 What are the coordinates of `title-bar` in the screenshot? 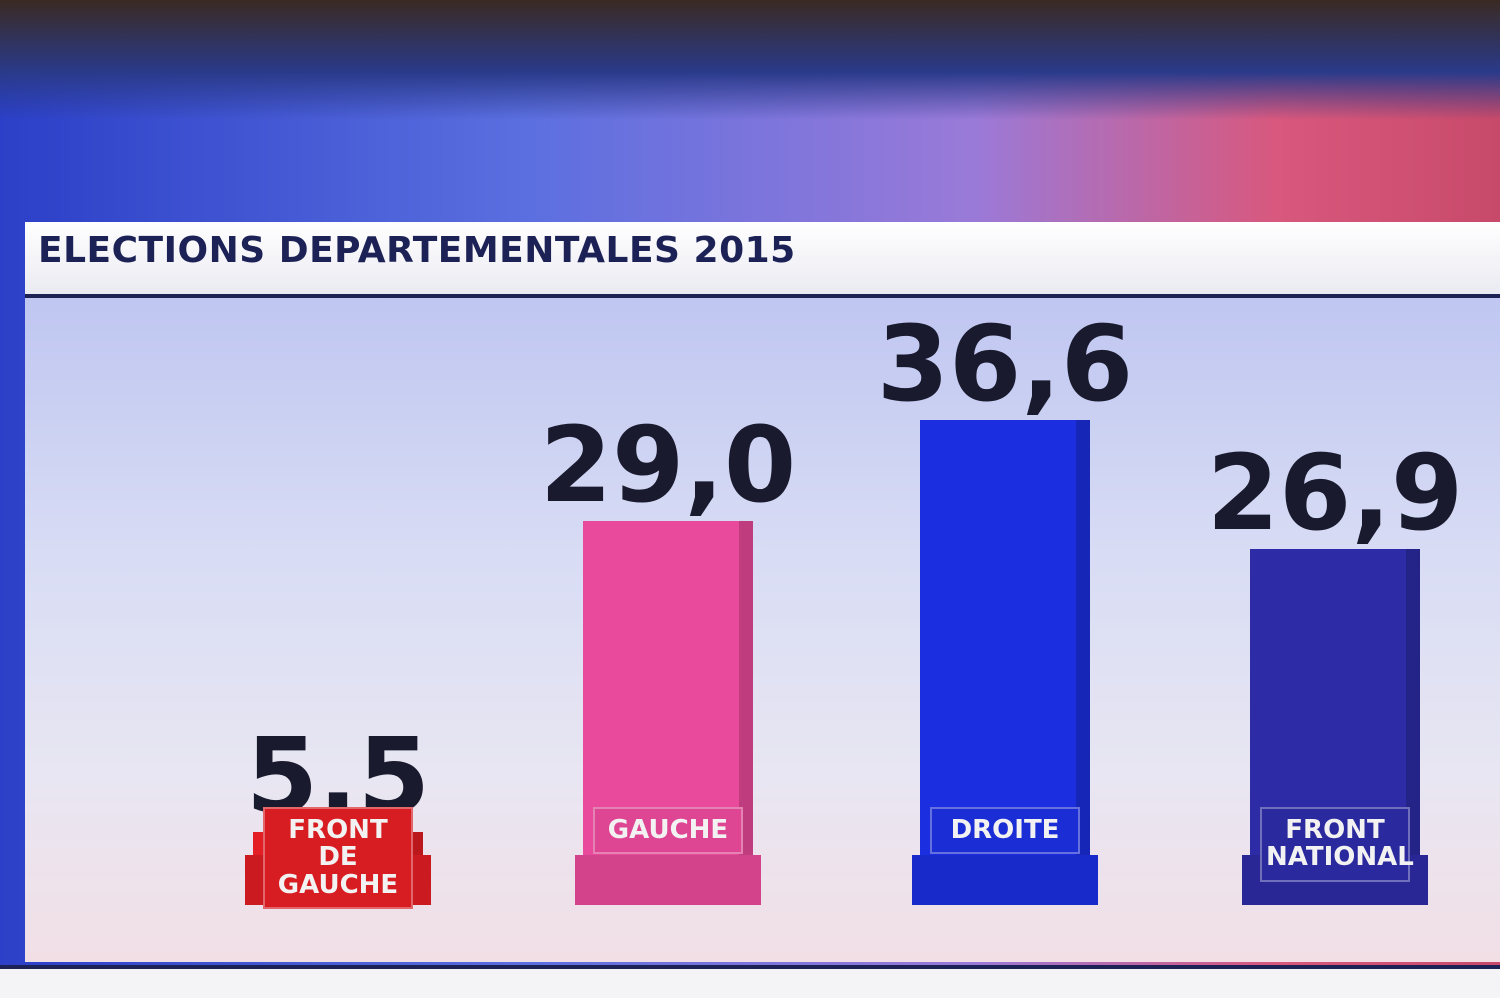 It's located at (762, 260).